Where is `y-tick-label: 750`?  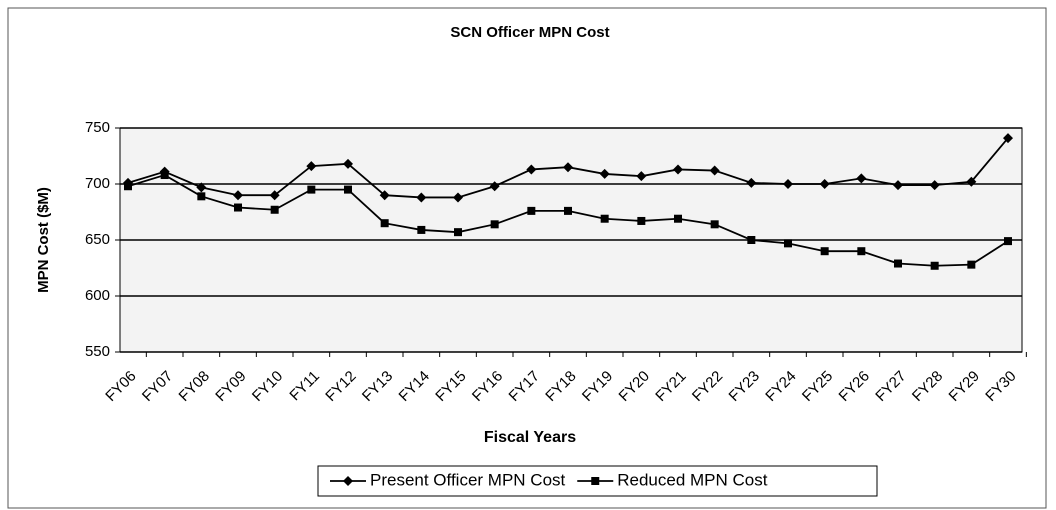
y-tick-label: 750 is located at coordinates (97, 127).